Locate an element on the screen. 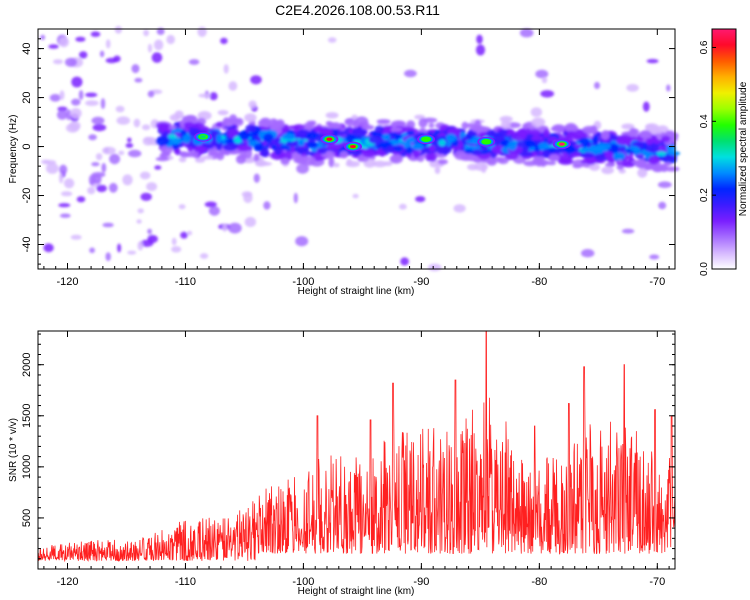  spectrogram-y-tick-label: -20 is located at coordinates (27, 196).